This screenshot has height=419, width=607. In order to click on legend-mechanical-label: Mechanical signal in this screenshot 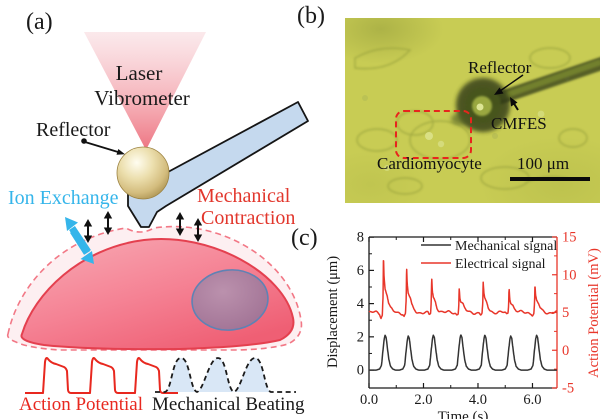, I will do `click(506, 246)`.